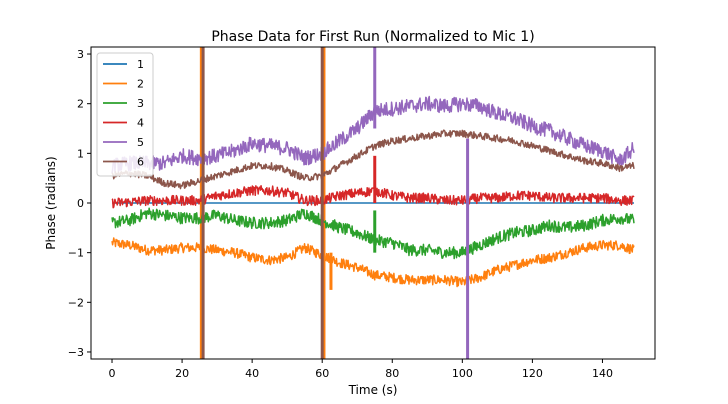 This screenshot has height=404, width=728. I want to click on y-tick-label: −3, so click(76, 352).